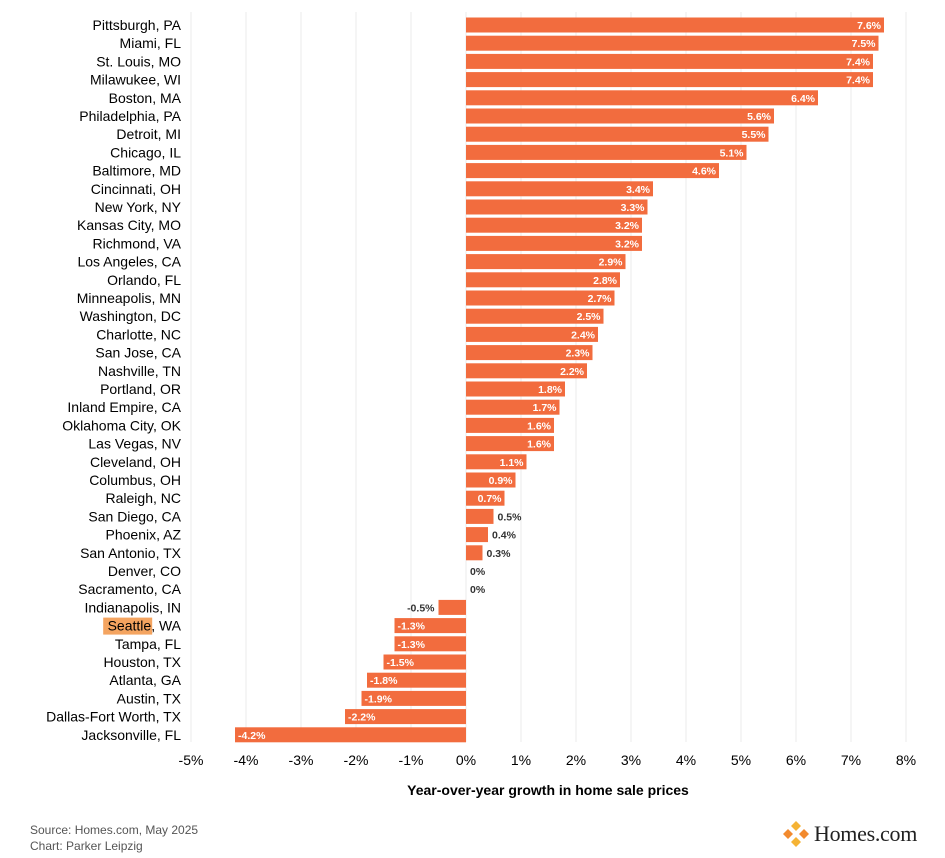 The width and height of the screenshot is (945, 858). What do you see at coordinates (149, 698) in the screenshot?
I see `category-label: Austin, TX` at bounding box center [149, 698].